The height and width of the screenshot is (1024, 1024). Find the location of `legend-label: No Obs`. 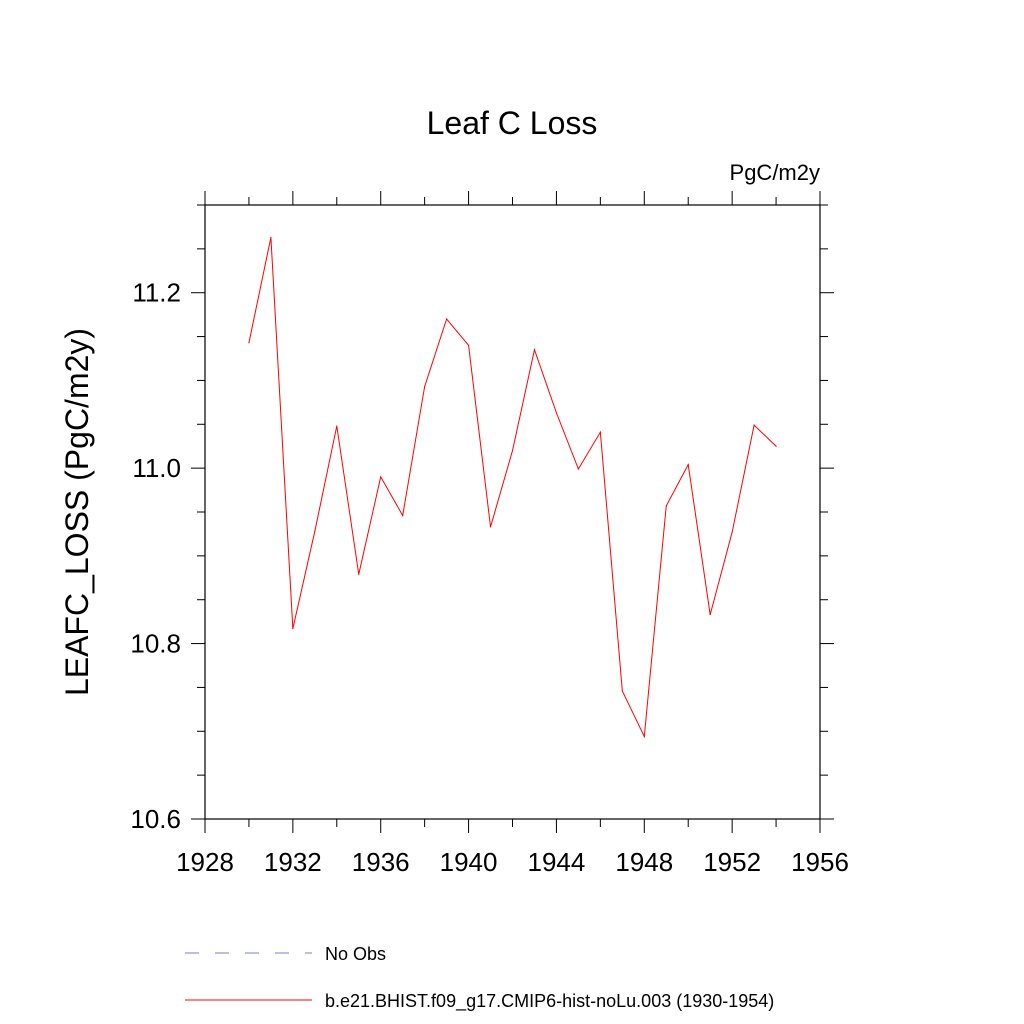

legend-label: No Obs is located at coordinates (355, 954).